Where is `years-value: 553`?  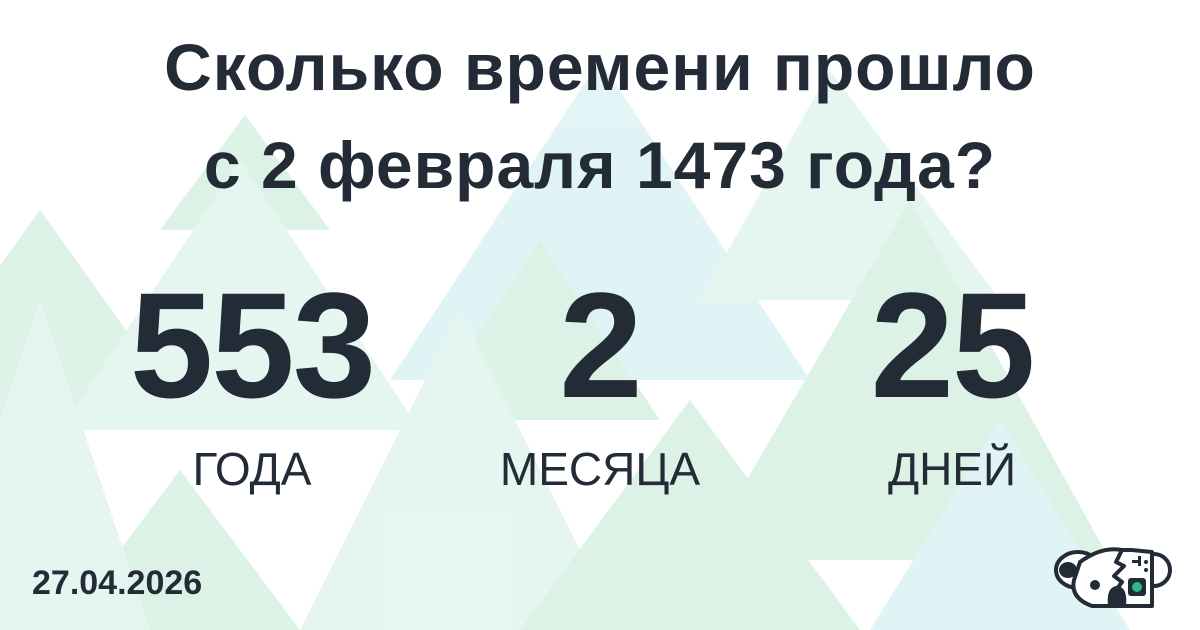
years-value: 553 is located at coordinates (252, 345).